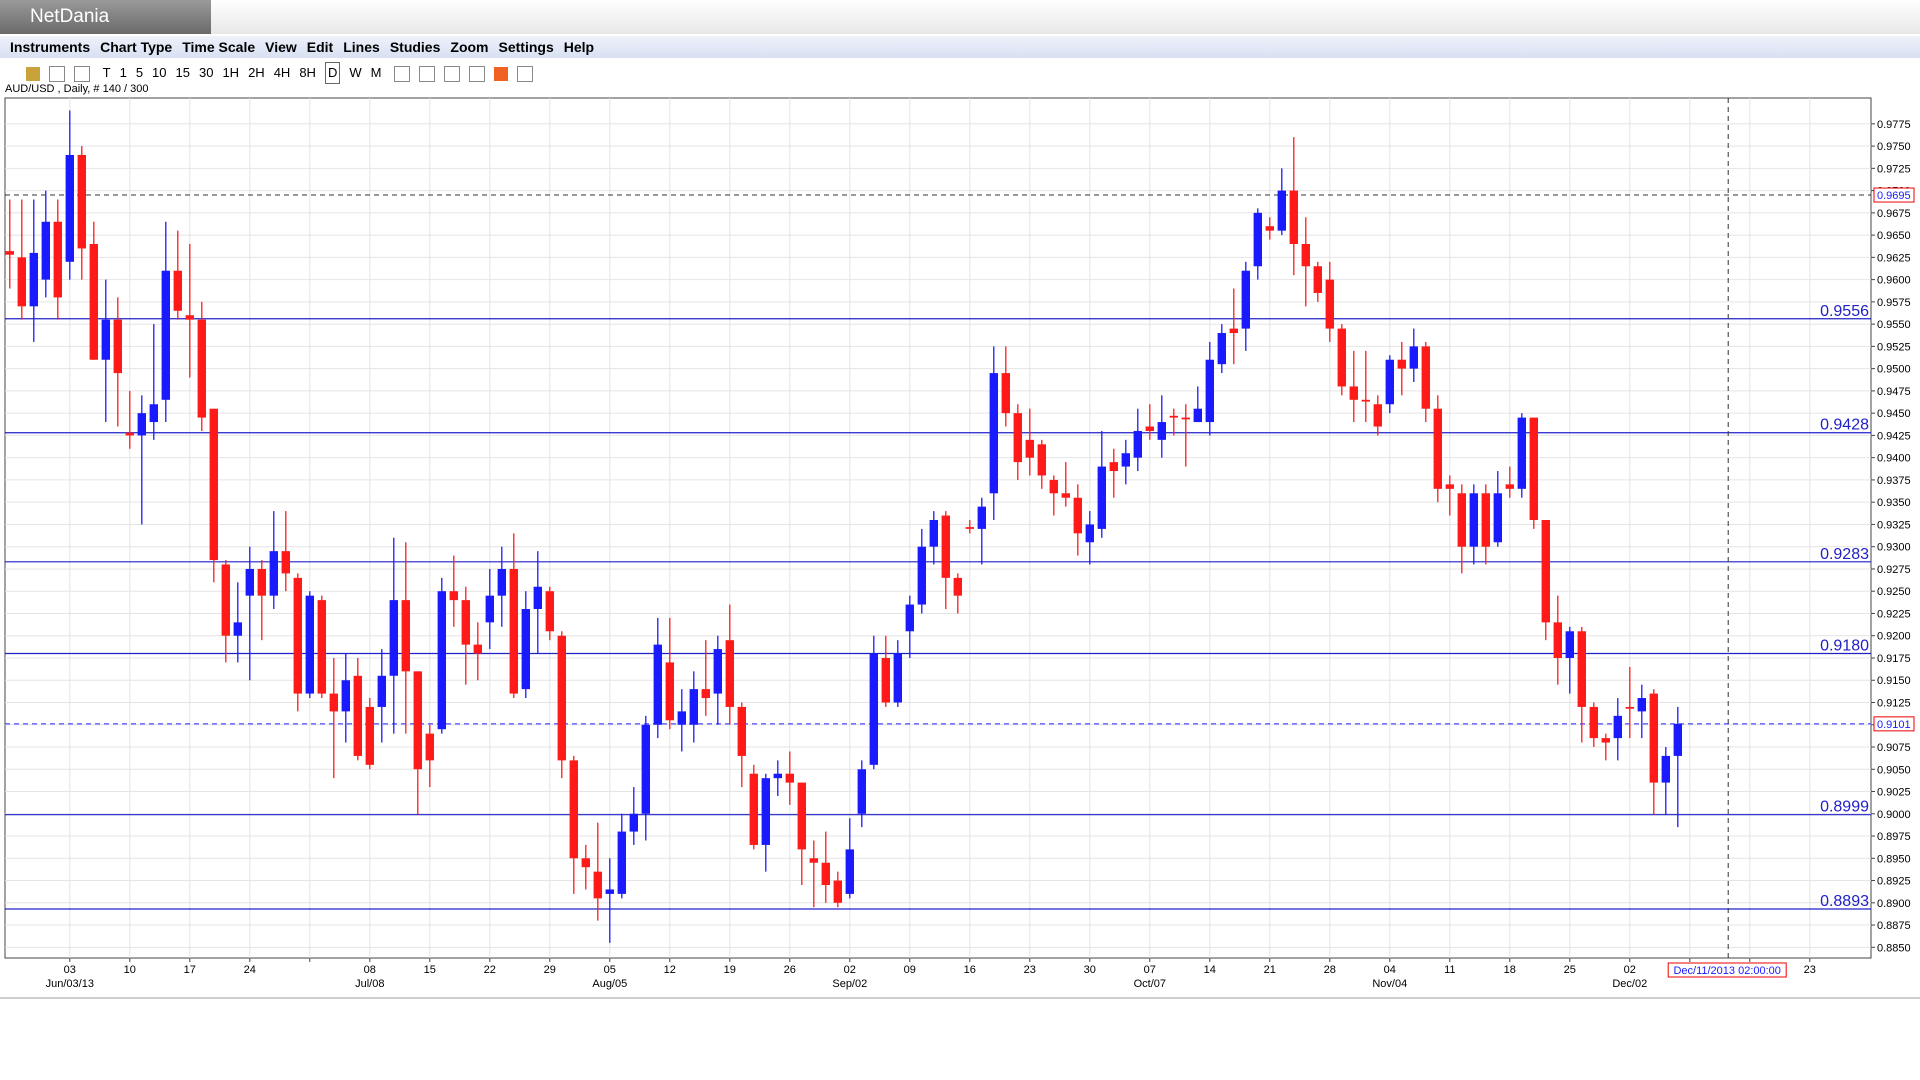 This screenshot has height=1080, width=1920. What do you see at coordinates (526, 47) in the screenshot?
I see `menu-item: Settings` at bounding box center [526, 47].